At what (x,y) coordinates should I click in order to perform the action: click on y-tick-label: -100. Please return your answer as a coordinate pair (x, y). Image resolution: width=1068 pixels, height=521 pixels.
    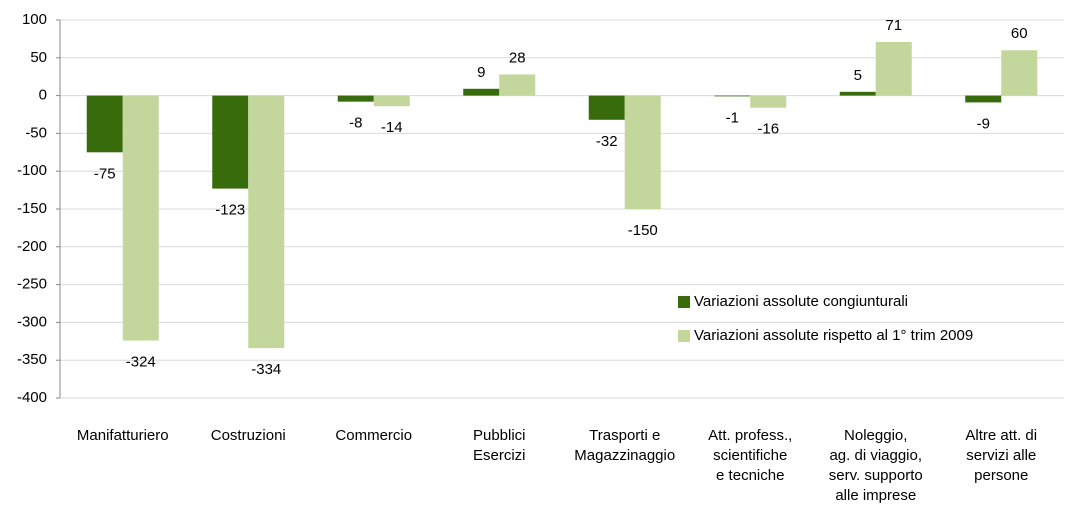
    Looking at the image, I should click on (32, 170).